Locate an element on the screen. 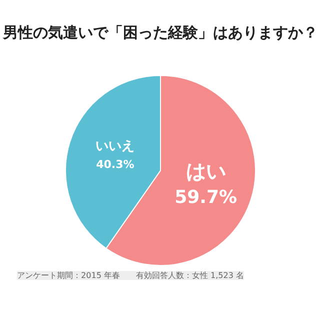 The width and height of the screenshot is (320, 320). data-label: 59.7% is located at coordinates (206, 197).